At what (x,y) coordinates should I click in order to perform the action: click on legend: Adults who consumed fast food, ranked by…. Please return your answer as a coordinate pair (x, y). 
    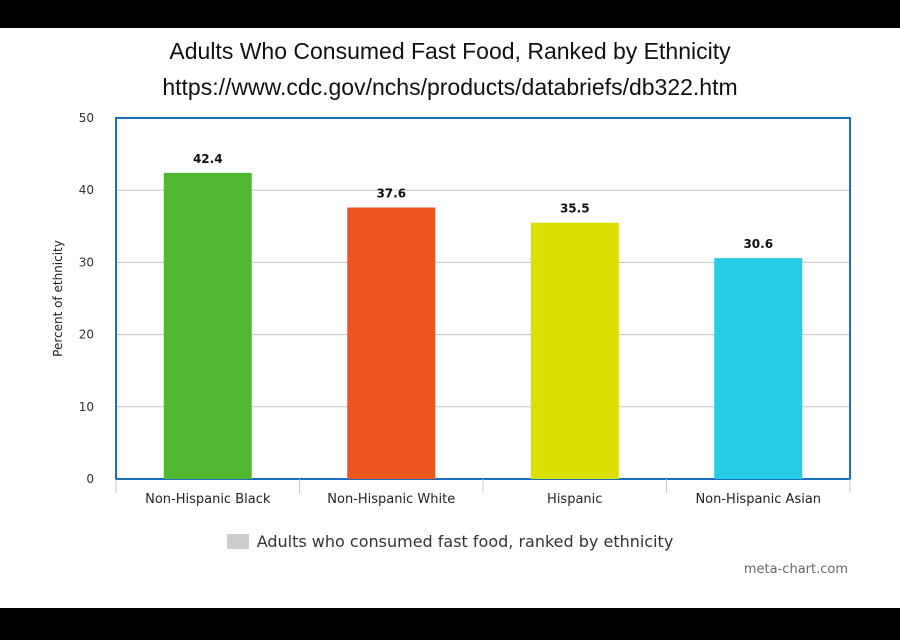
    Looking at the image, I should click on (450, 541).